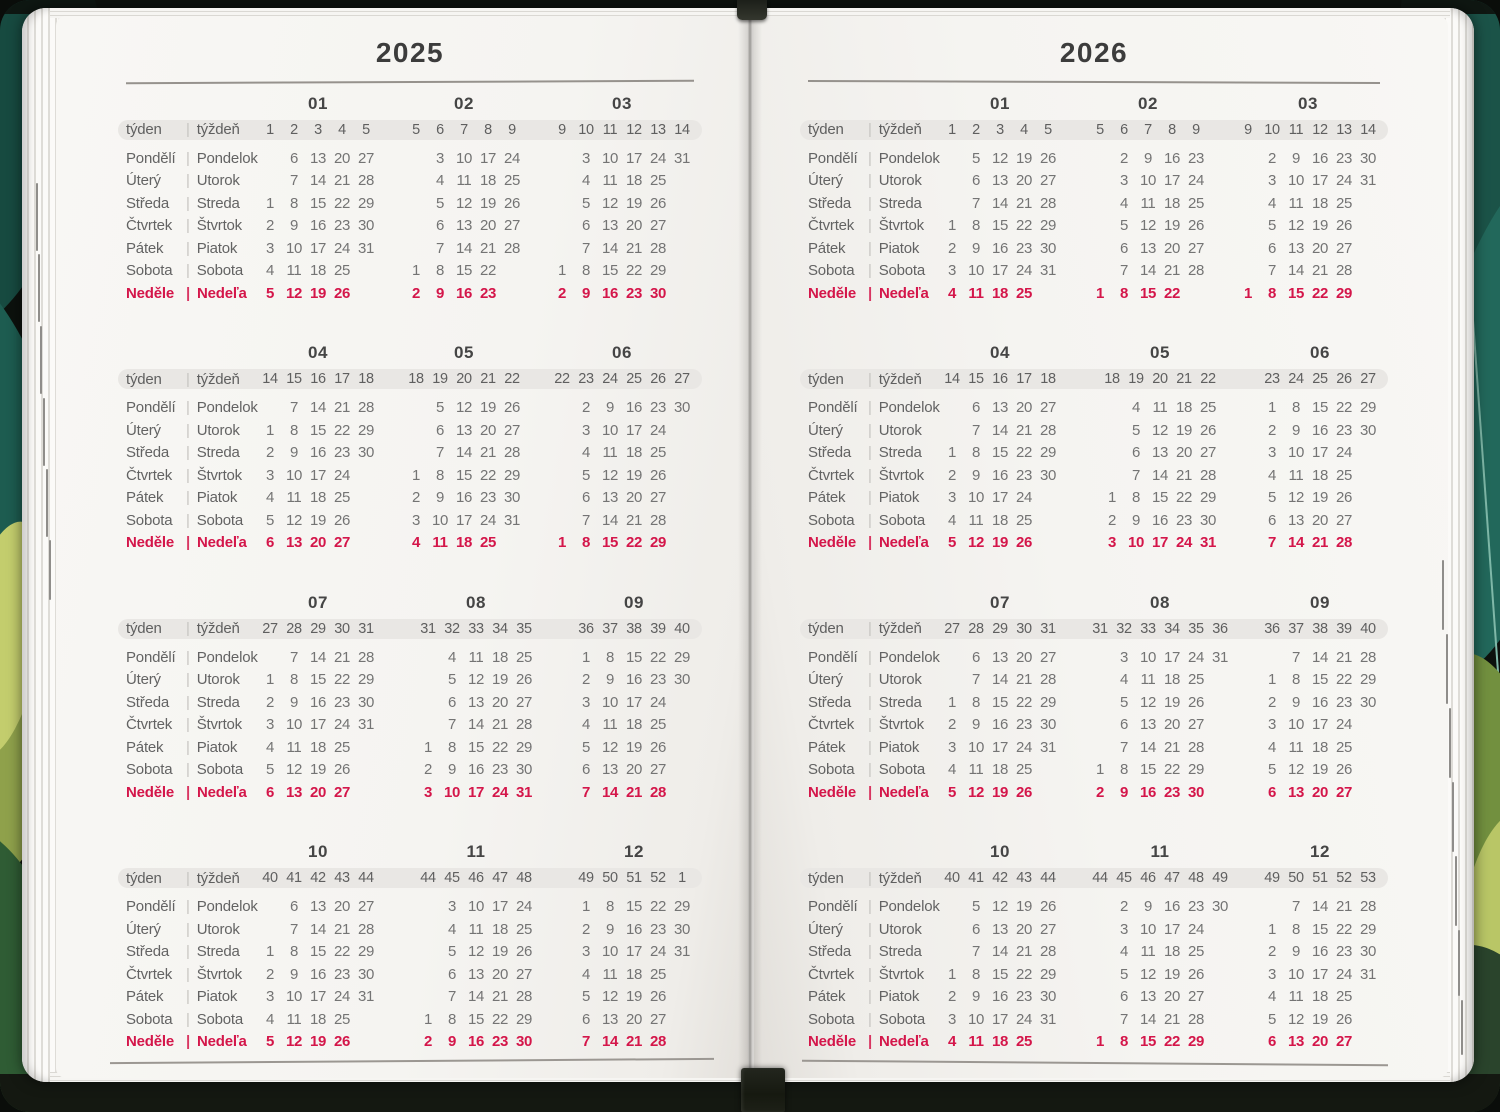 This screenshot has width=1500, height=1112. What do you see at coordinates (39, 288) in the screenshot?
I see `page-edge-tab` at bounding box center [39, 288].